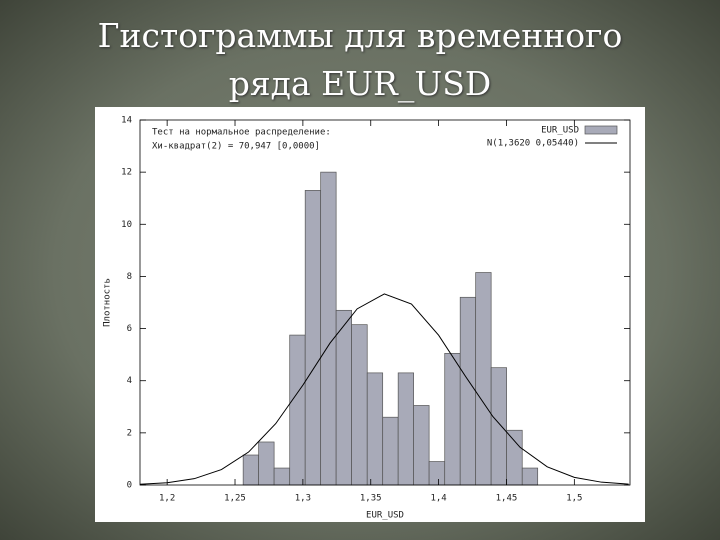  What do you see at coordinates (360, 35) in the screenshot?
I see `title-line: Гистограммы для временного` at bounding box center [360, 35].